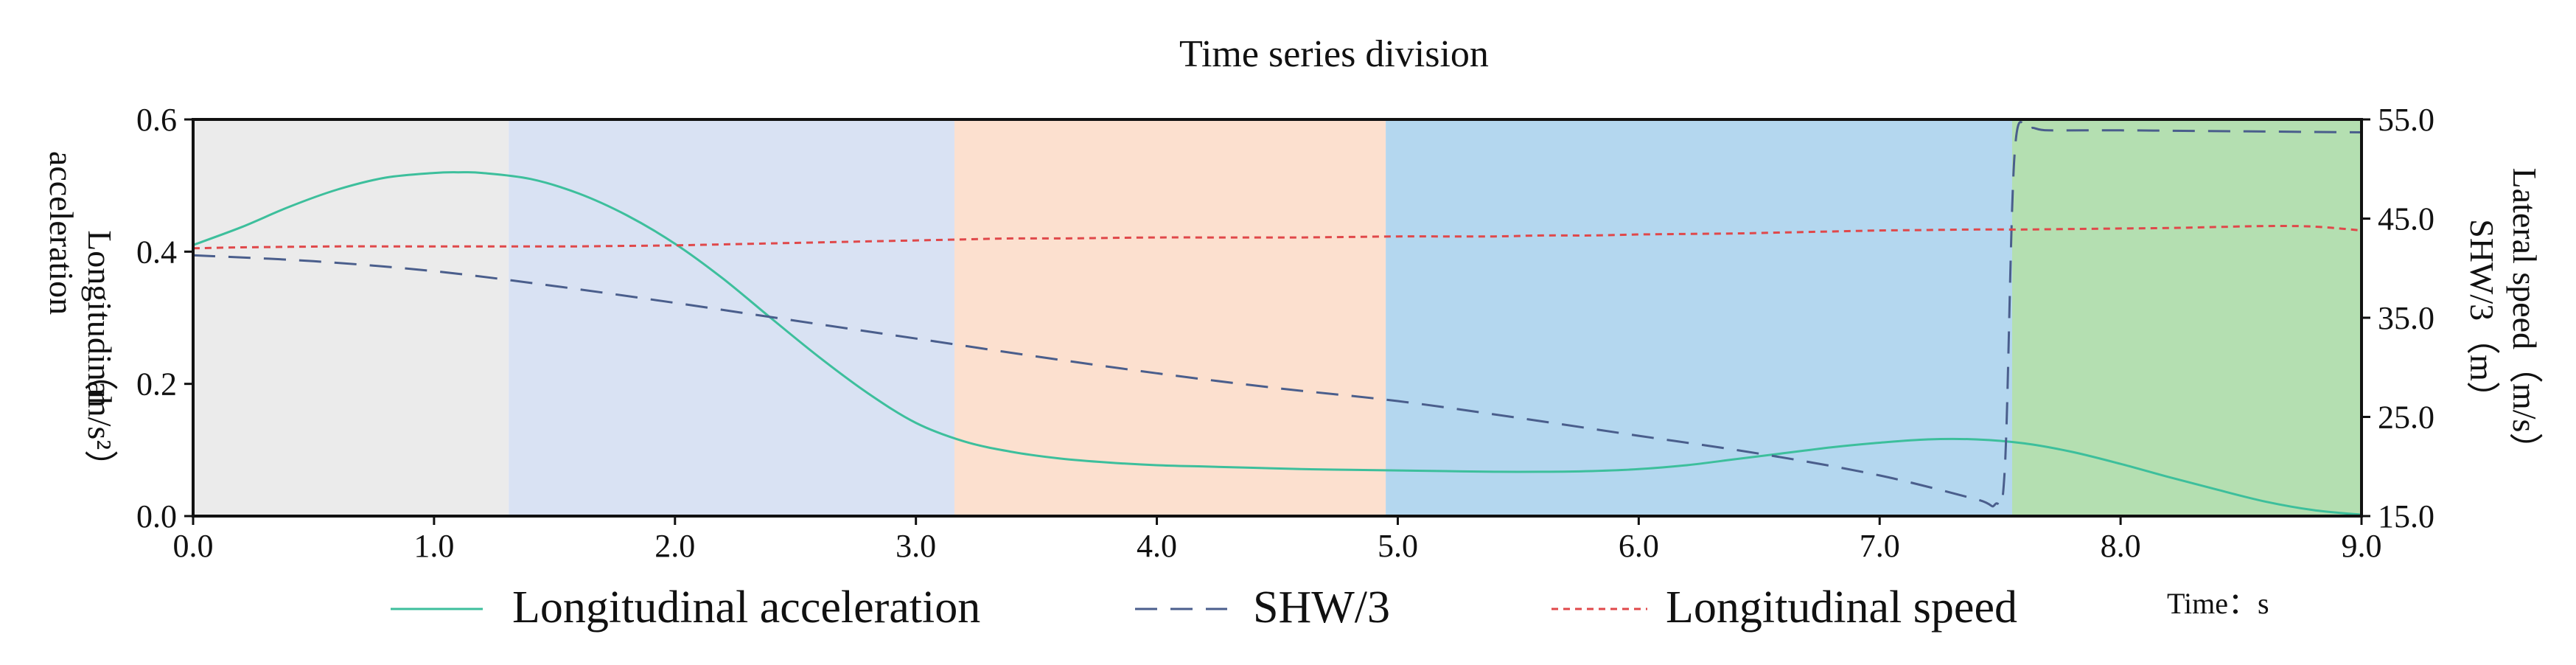 This screenshot has width=2576, height=665. What do you see at coordinates (2406, 120) in the screenshot?
I see `right-y-tick-label: 55.0` at bounding box center [2406, 120].